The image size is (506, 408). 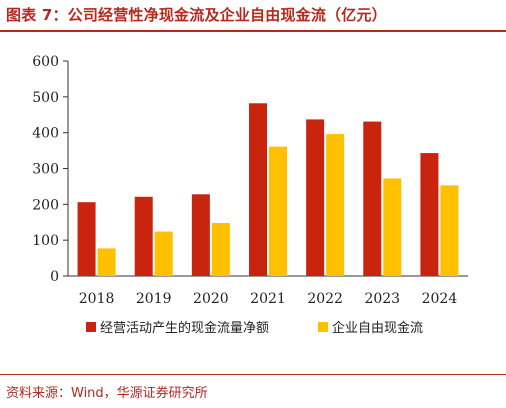 I want to click on y-tick-label: 100, so click(x=45, y=241).